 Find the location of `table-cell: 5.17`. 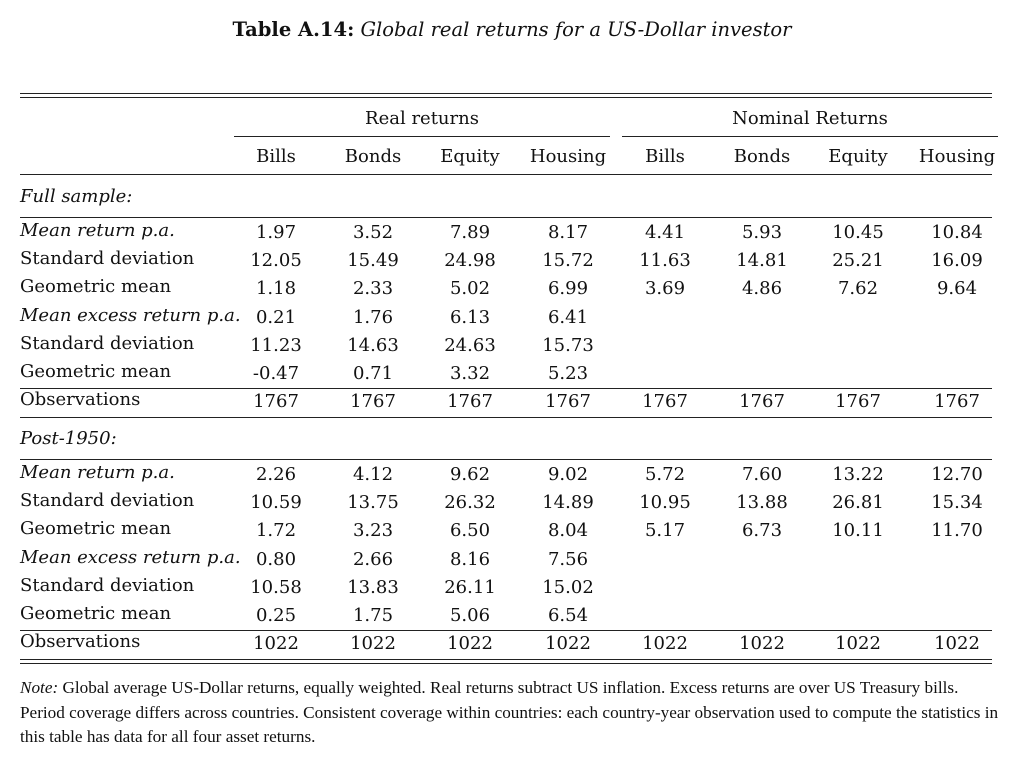

table-cell: 5.17 is located at coordinates (665, 531).